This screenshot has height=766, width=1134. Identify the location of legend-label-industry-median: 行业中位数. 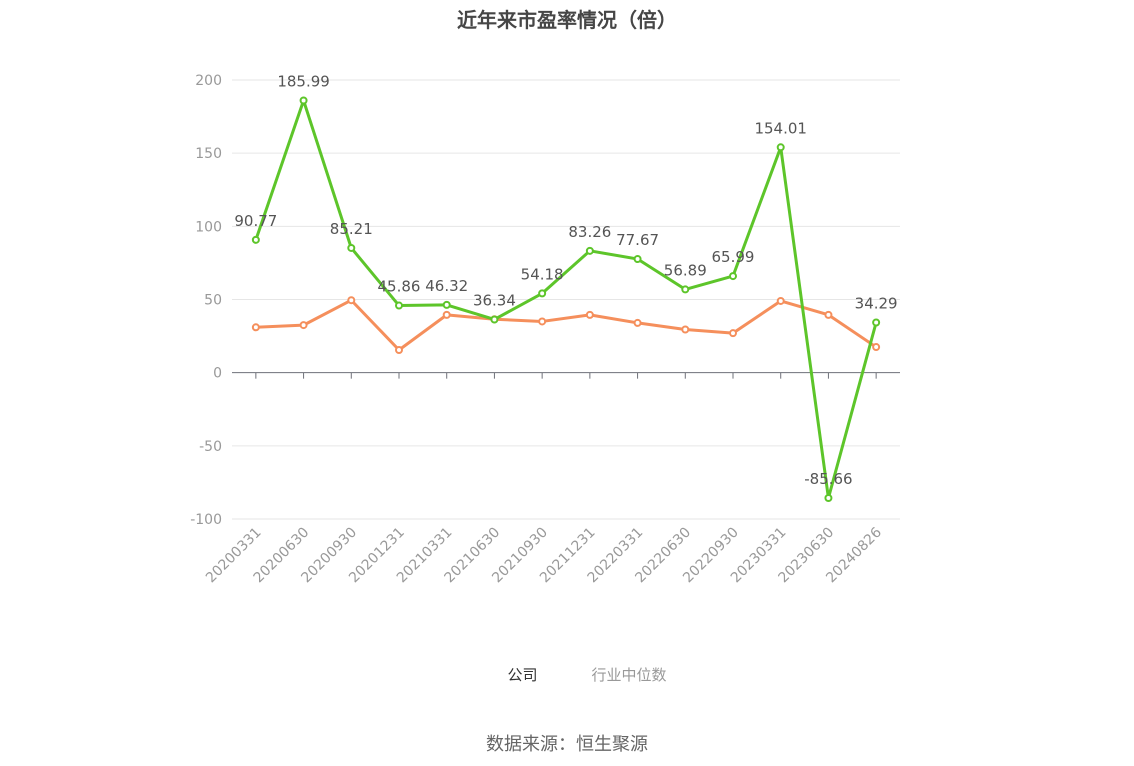
(629, 675).